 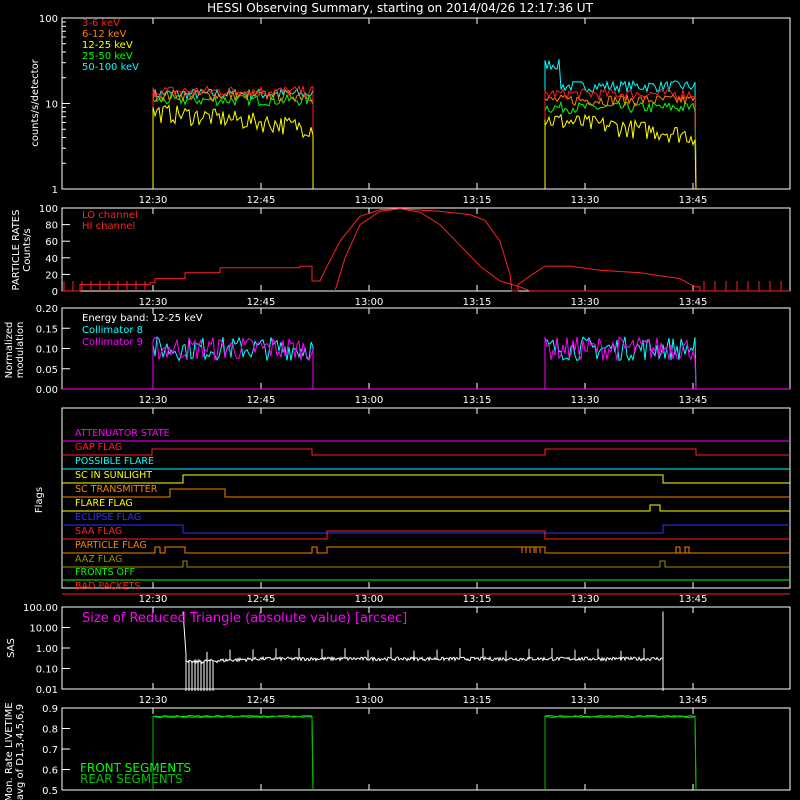 What do you see at coordinates (47, 649) in the screenshot?
I see `sas-y-tick-label: 1.00` at bounding box center [47, 649].